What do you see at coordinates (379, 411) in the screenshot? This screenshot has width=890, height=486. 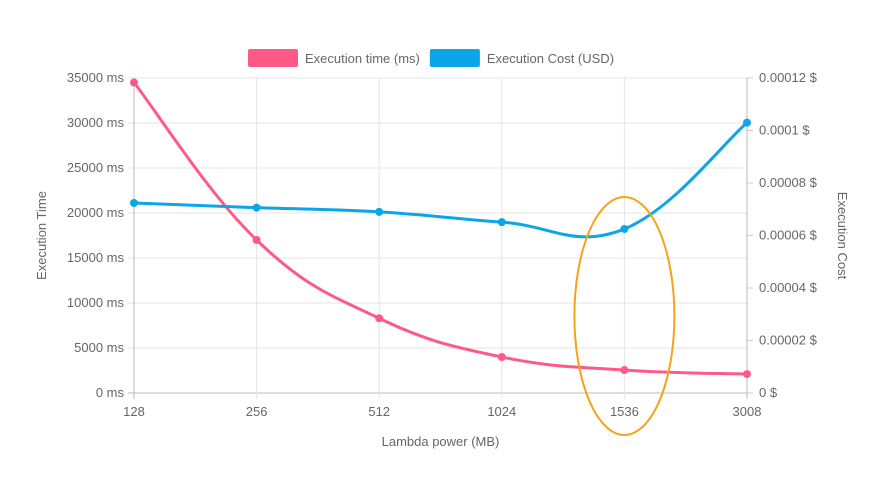 I see `x-tick-label: 512` at bounding box center [379, 411].